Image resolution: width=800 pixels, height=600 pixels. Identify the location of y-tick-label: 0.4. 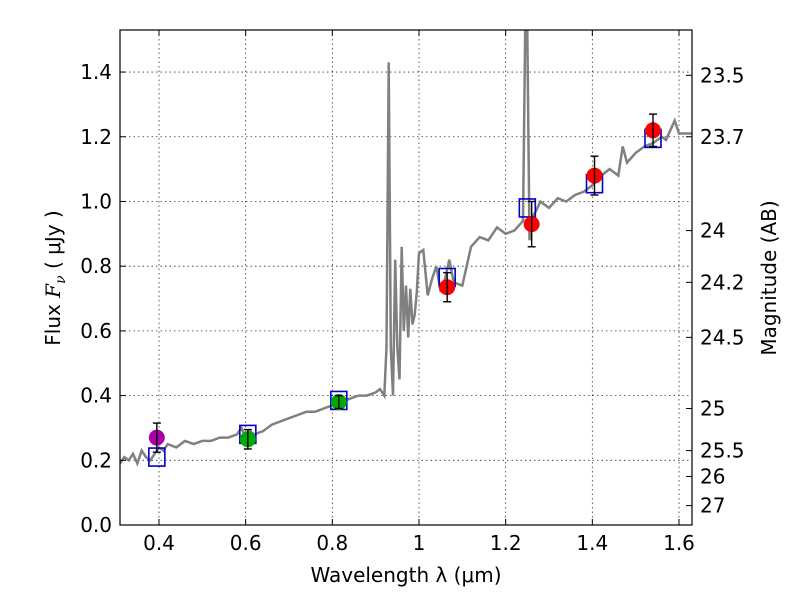
(96, 396).